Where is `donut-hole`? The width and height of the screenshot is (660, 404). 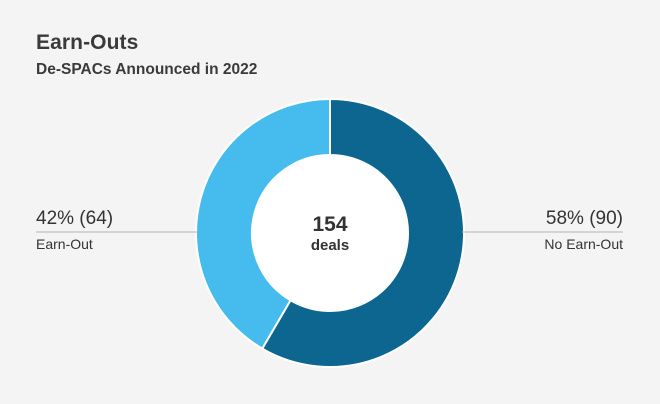 donut-hole is located at coordinates (330, 233).